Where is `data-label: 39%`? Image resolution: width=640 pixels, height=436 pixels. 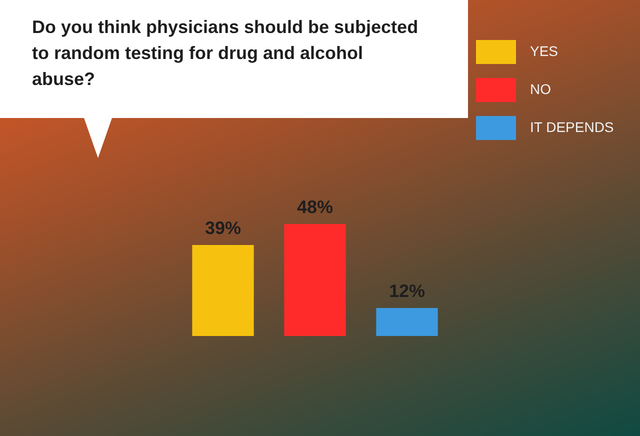
data-label: 39% is located at coordinates (223, 228).